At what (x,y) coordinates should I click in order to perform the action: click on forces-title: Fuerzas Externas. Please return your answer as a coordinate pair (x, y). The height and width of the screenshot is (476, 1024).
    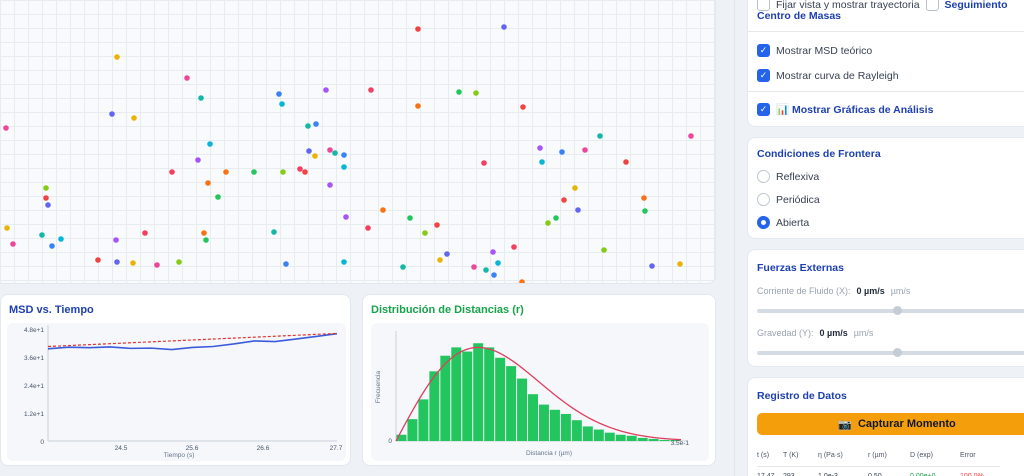
    Looking at the image, I should click on (800, 268).